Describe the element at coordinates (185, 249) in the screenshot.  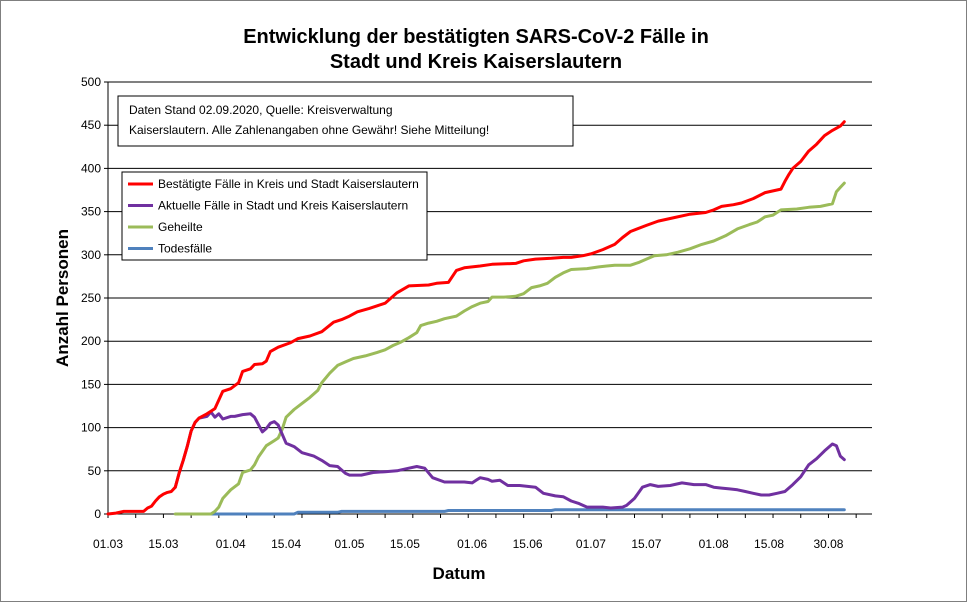
I see `legend-entry: Todesfälle` at that location.